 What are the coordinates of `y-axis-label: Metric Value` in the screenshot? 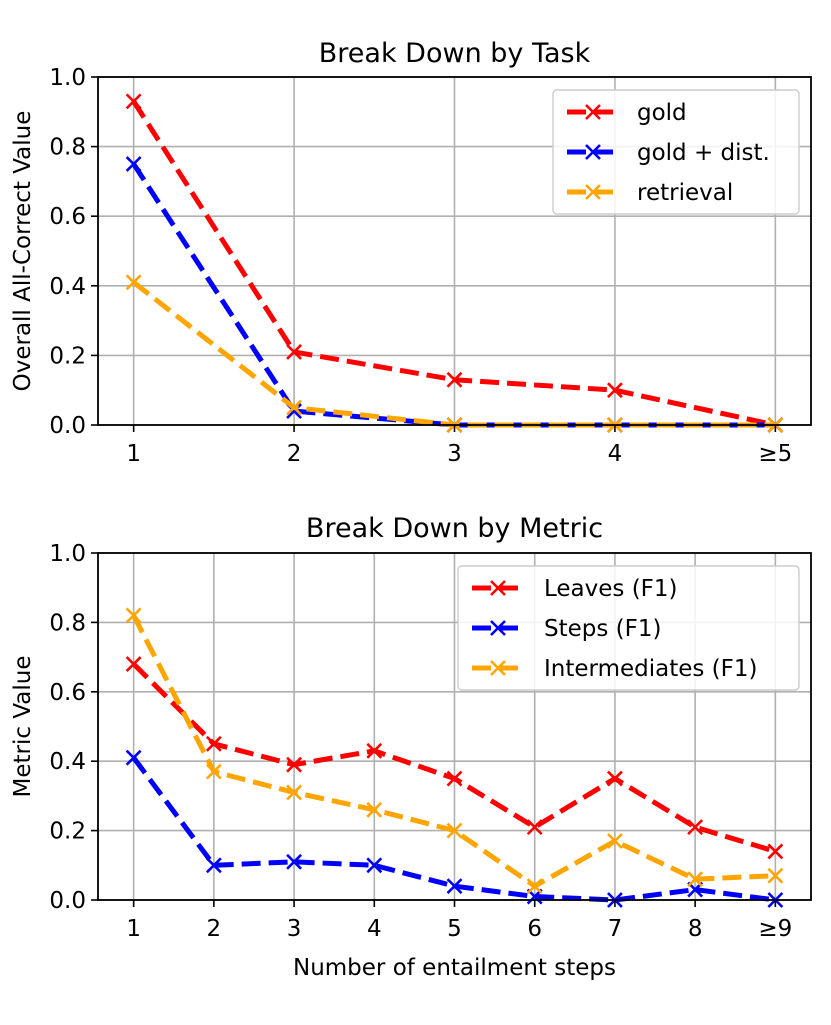 It's located at (23, 727).